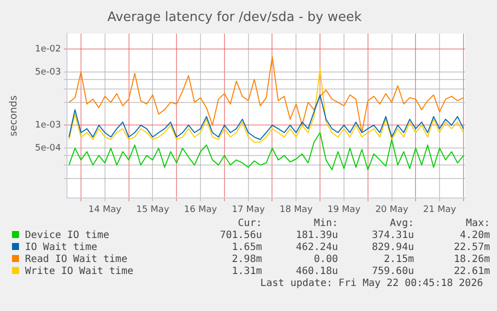  Describe the element at coordinates (401, 224) in the screenshot. I see `text: Avg:` at that location.